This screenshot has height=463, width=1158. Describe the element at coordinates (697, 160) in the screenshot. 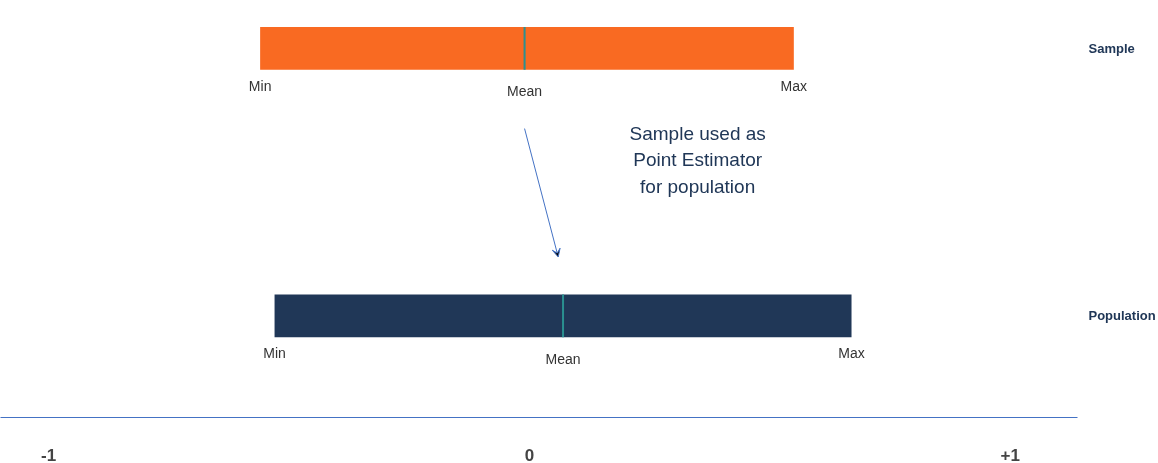

I see `annotation: Sample used as Point Estimator for population` at that location.